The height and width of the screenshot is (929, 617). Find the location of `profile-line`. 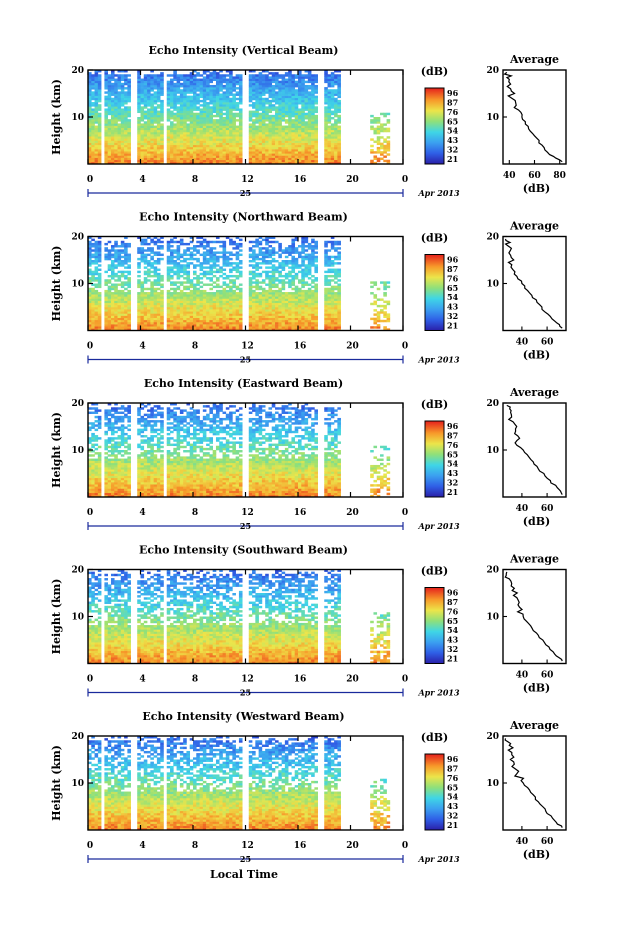

profile-line is located at coordinates (534, 449).